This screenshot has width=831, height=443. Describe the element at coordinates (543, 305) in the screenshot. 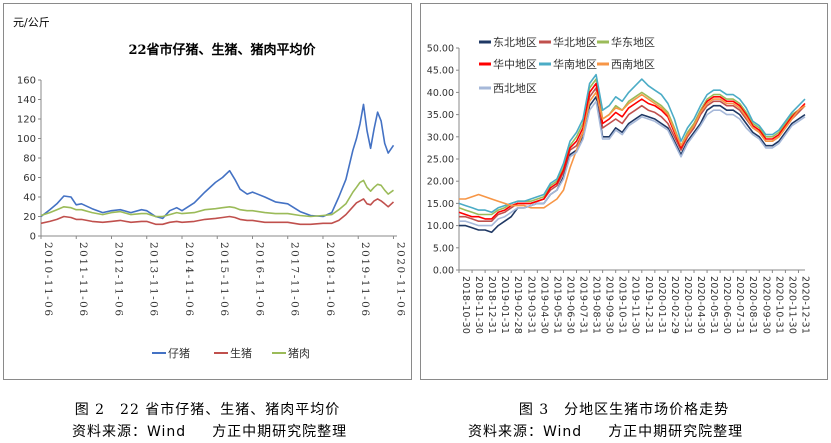

I see `x-tick-label: 2019-04-30` at that location.